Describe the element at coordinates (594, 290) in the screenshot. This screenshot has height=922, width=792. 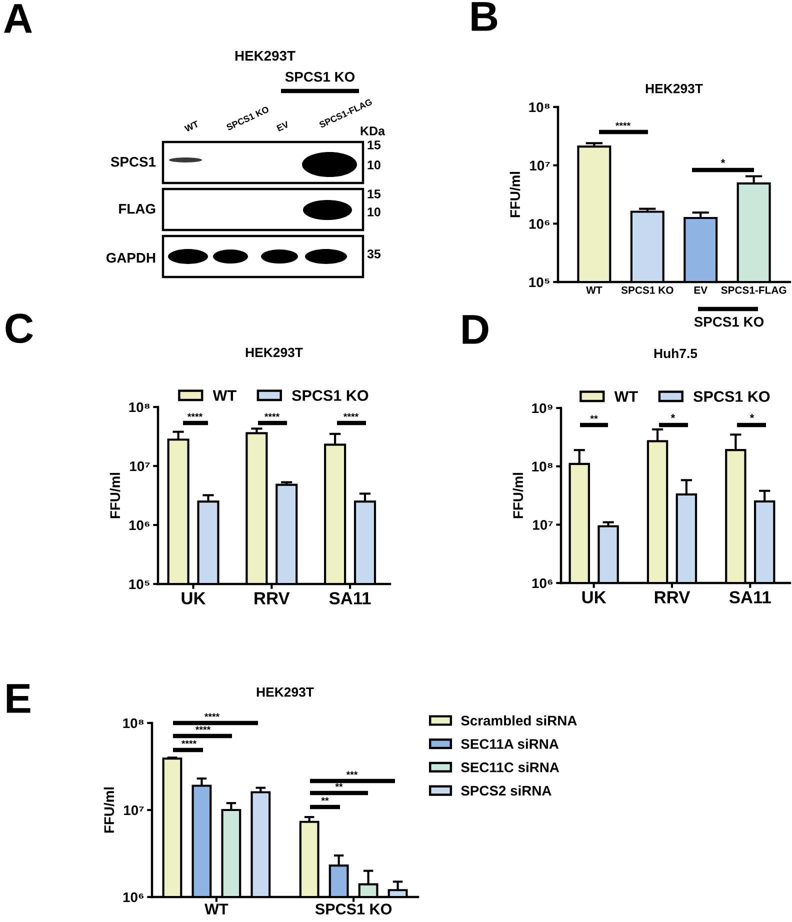
I see `x-tick-label: WT` at that location.